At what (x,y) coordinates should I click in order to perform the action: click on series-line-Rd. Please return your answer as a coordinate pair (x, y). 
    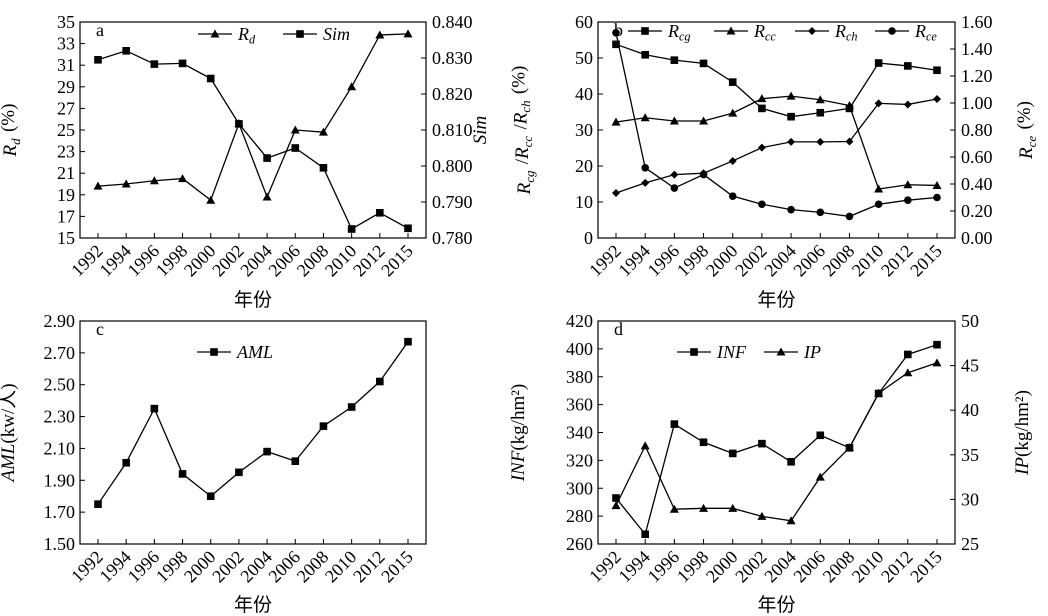
    Looking at the image, I should click on (253, 117).